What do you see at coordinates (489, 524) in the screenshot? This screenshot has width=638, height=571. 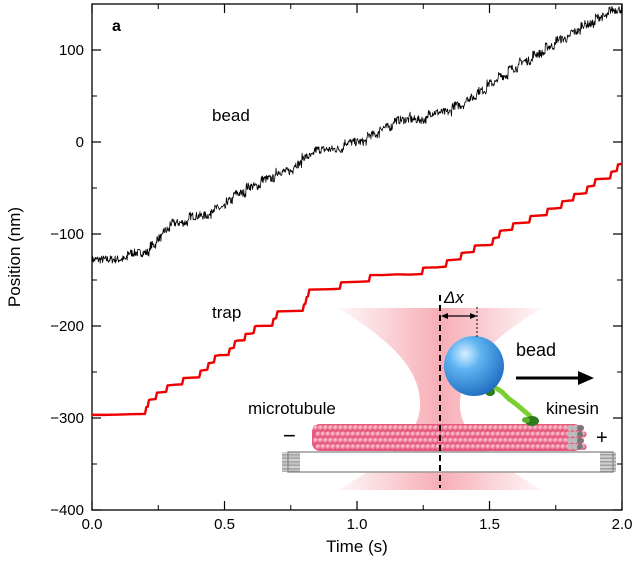 I see `x-tick-label: 1.5` at bounding box center [489, 524].